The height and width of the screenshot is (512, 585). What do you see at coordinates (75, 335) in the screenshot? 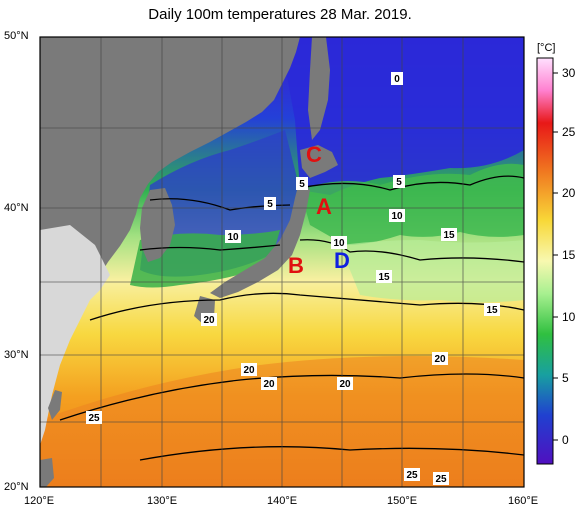
I see `land-china` at bounding box center [75, 335].